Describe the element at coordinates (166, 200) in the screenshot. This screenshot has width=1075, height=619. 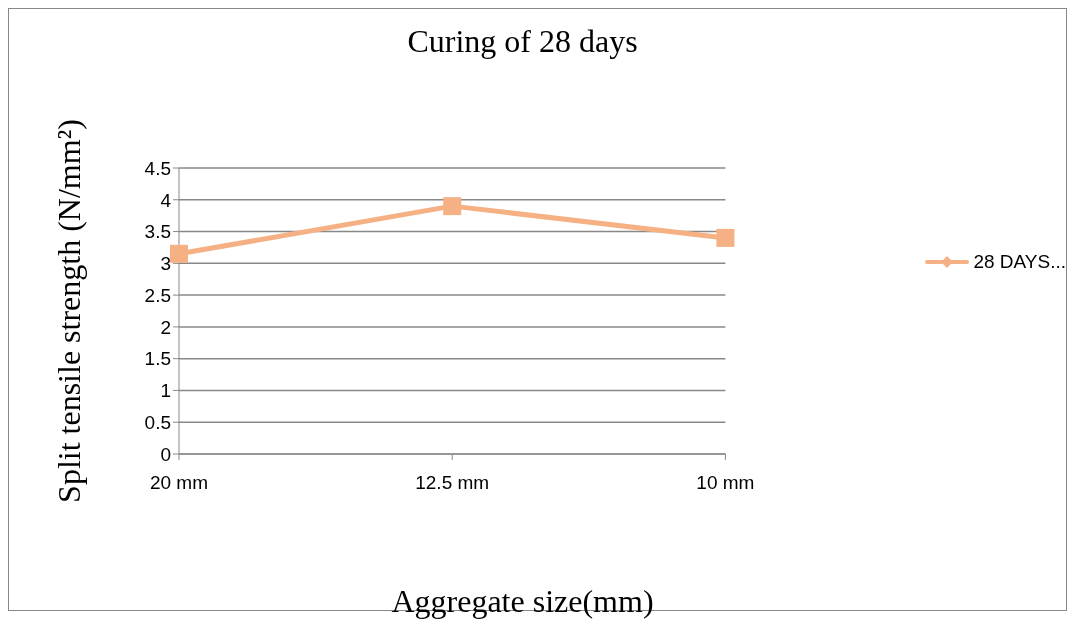
I see `y-tick-label: 4` at that location.